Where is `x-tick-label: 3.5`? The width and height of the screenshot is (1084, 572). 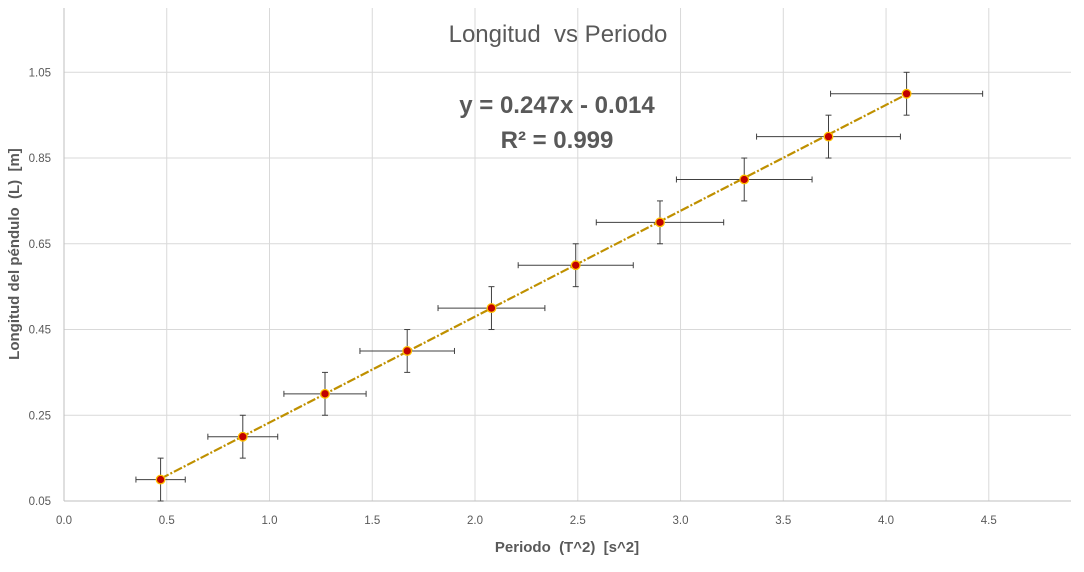
x-tick-label: 3.5 is located at coordinates (783, 521).